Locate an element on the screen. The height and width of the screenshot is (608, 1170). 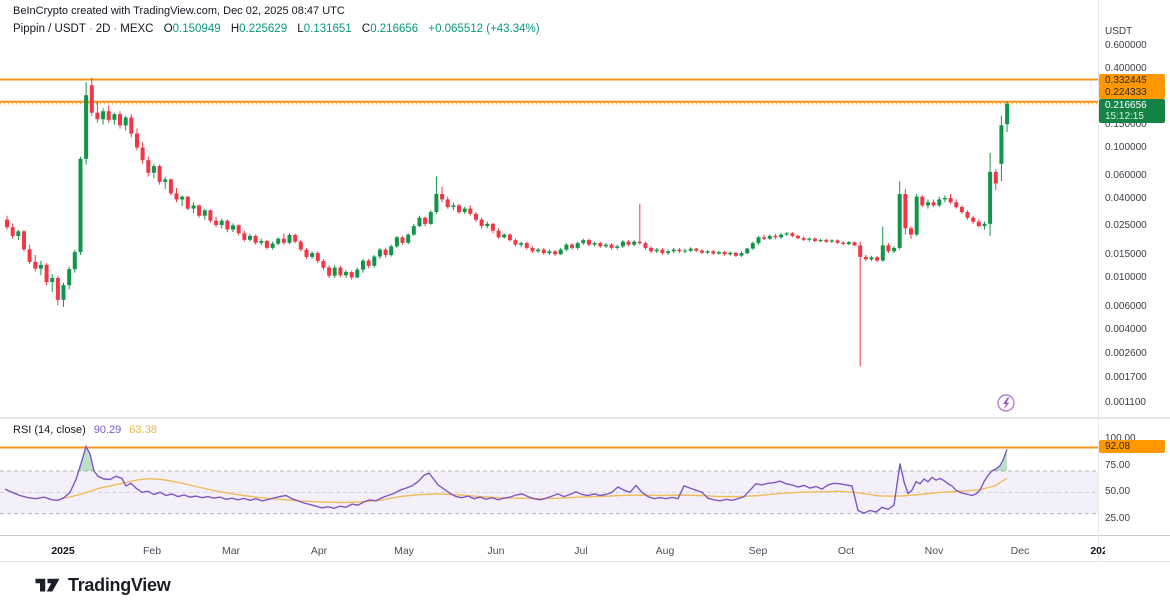
rsi-tick: 75.00 is located at coordinates (1118, 465).